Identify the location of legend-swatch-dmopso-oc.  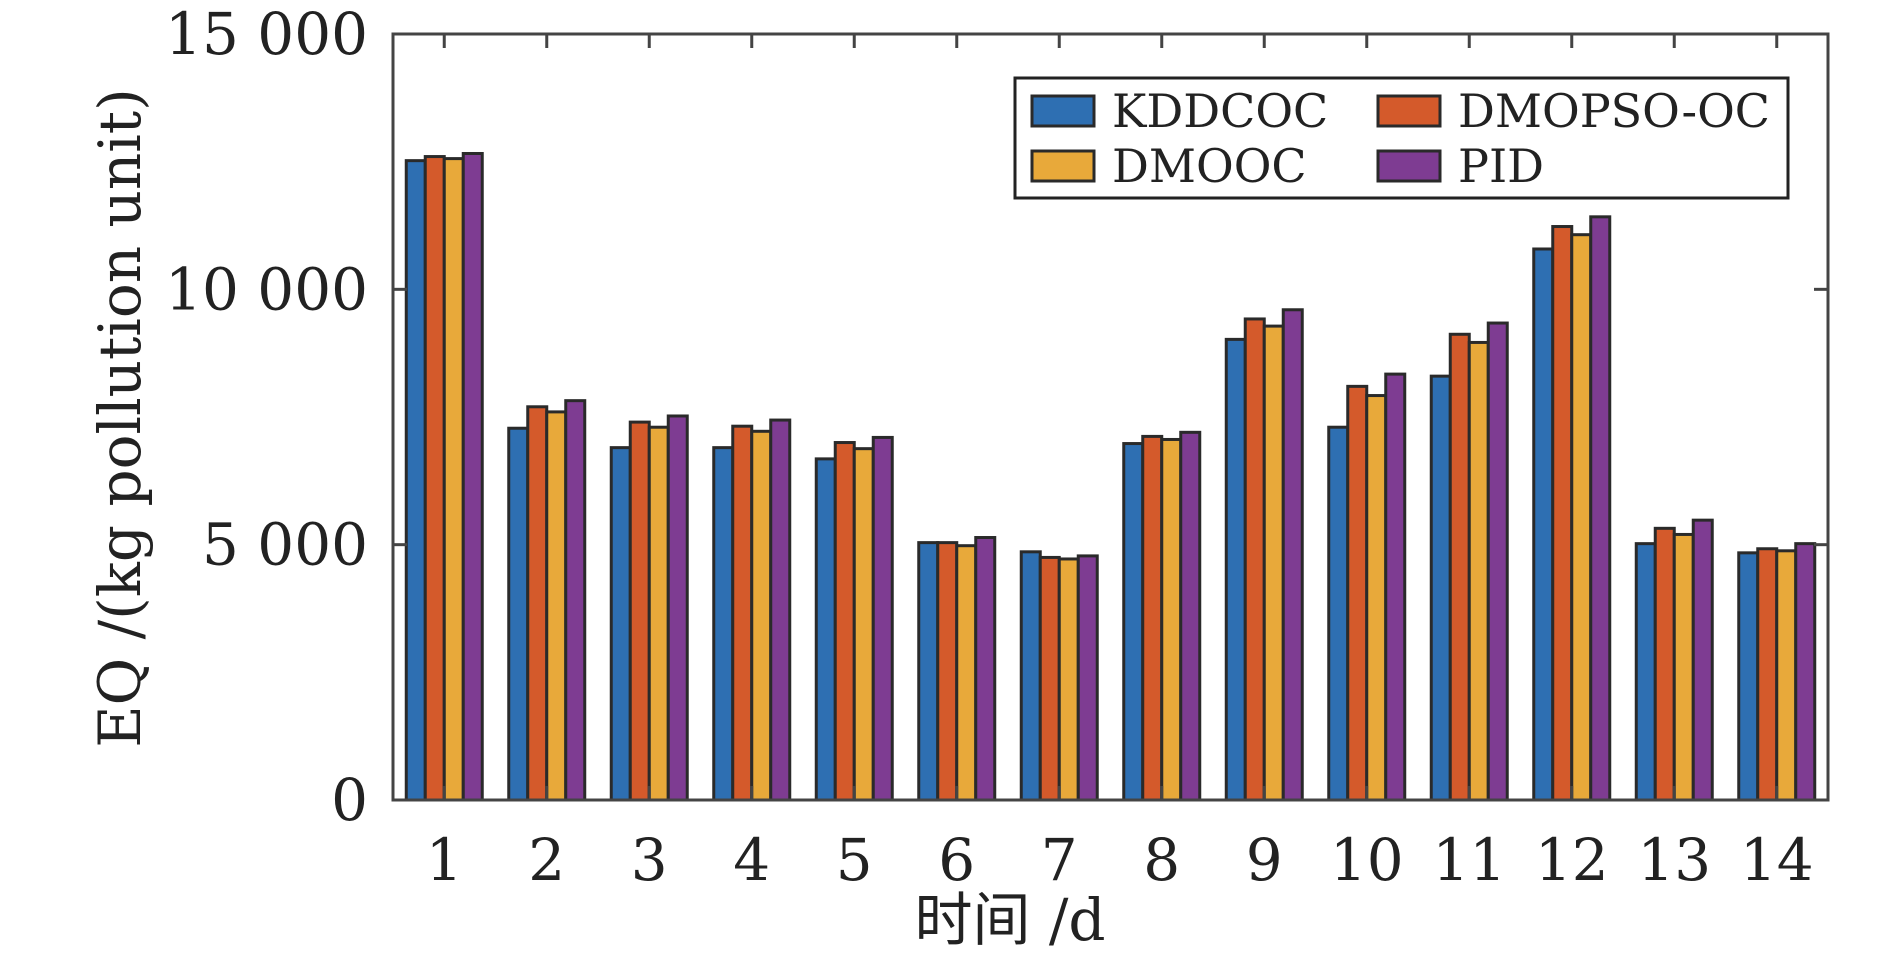
(1409, 111).